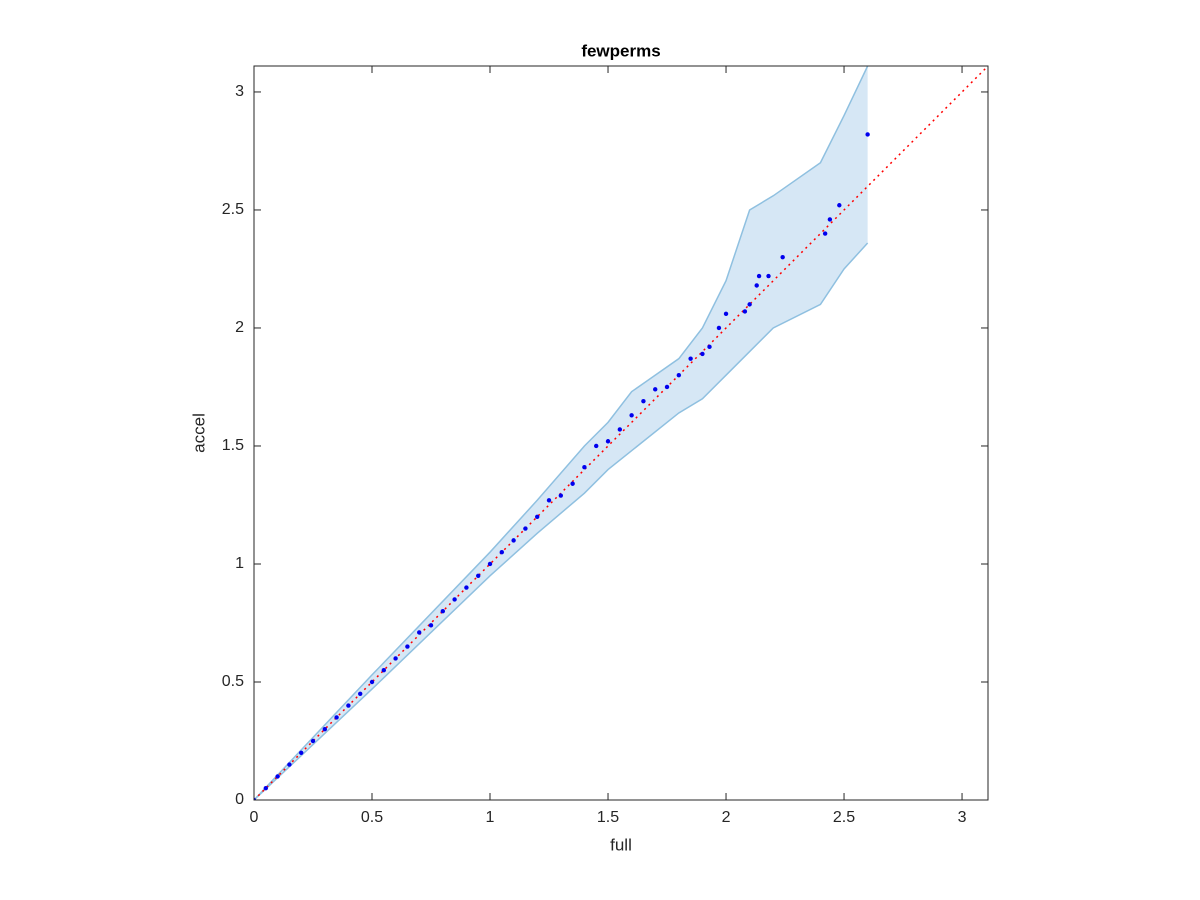 This screenshot has width=1200, height=900. I want to click on y-tick-label: 2, so click(239, 327).